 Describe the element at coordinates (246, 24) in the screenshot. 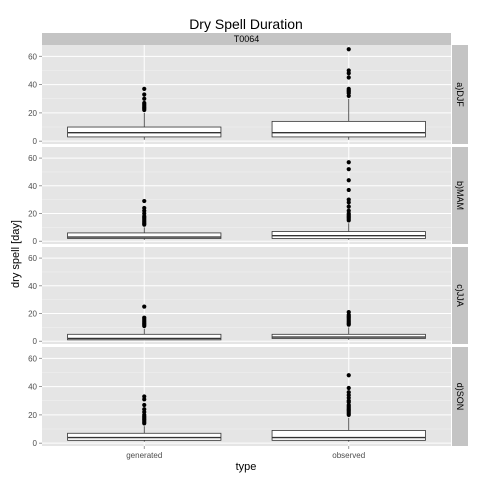

I see `chart-title: Dry Spell Duration` at that location.